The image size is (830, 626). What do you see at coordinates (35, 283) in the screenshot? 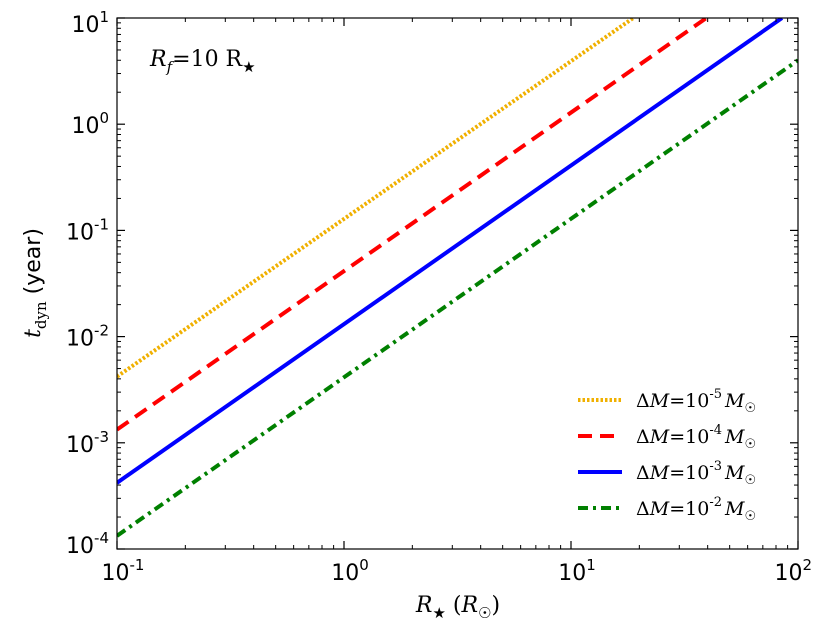
I see `y-axis-label: tdyn (year)` at bounding box center [35, 283].